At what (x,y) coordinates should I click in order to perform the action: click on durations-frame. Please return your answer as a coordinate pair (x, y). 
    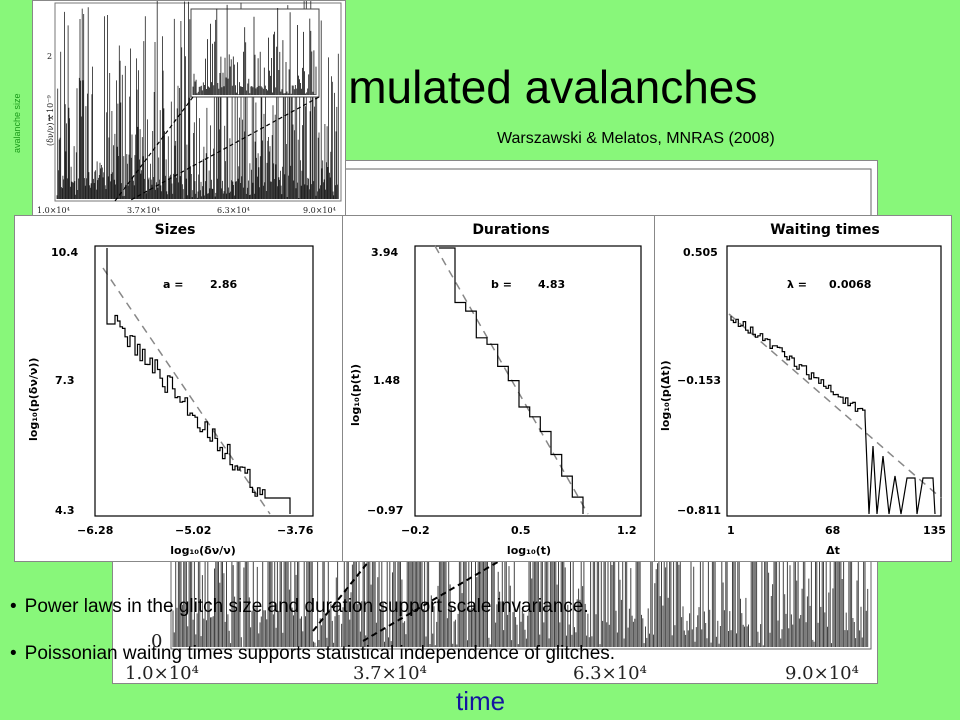
    Looking at the image, I should click on (528, 381).